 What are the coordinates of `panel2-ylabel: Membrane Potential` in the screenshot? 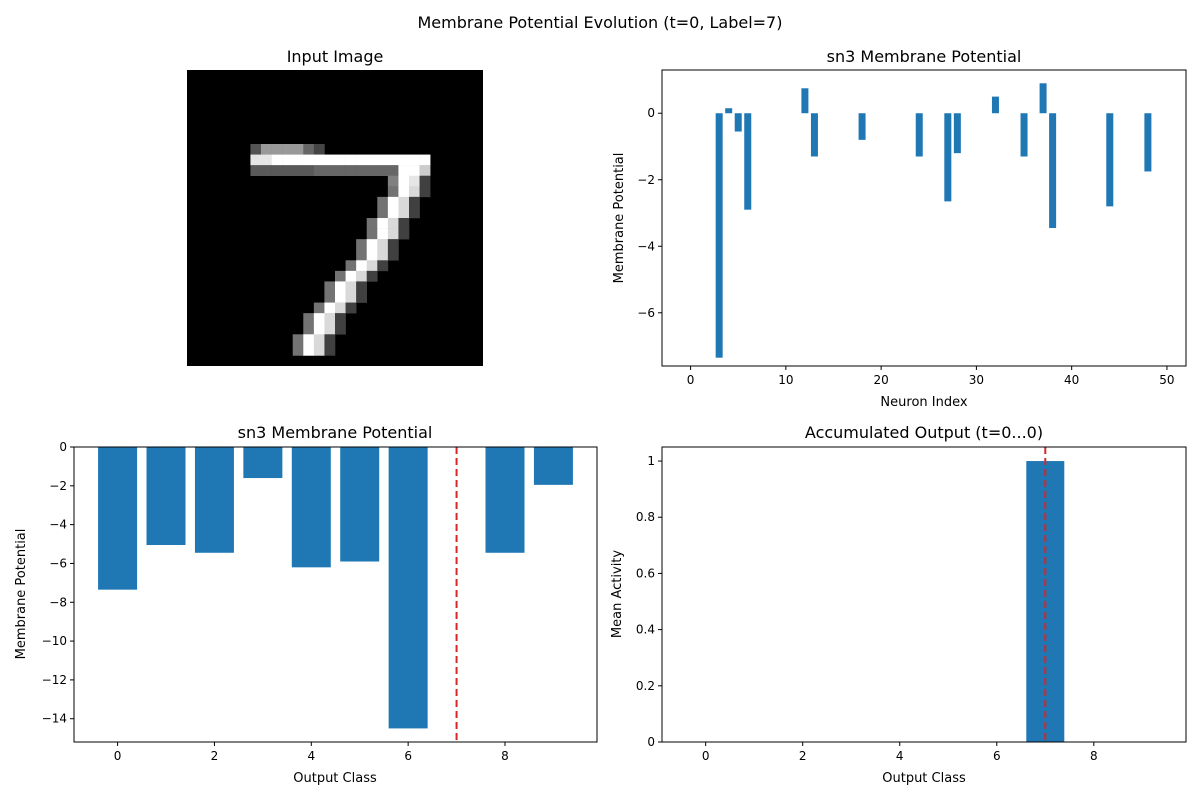 It's located at (21, 594).